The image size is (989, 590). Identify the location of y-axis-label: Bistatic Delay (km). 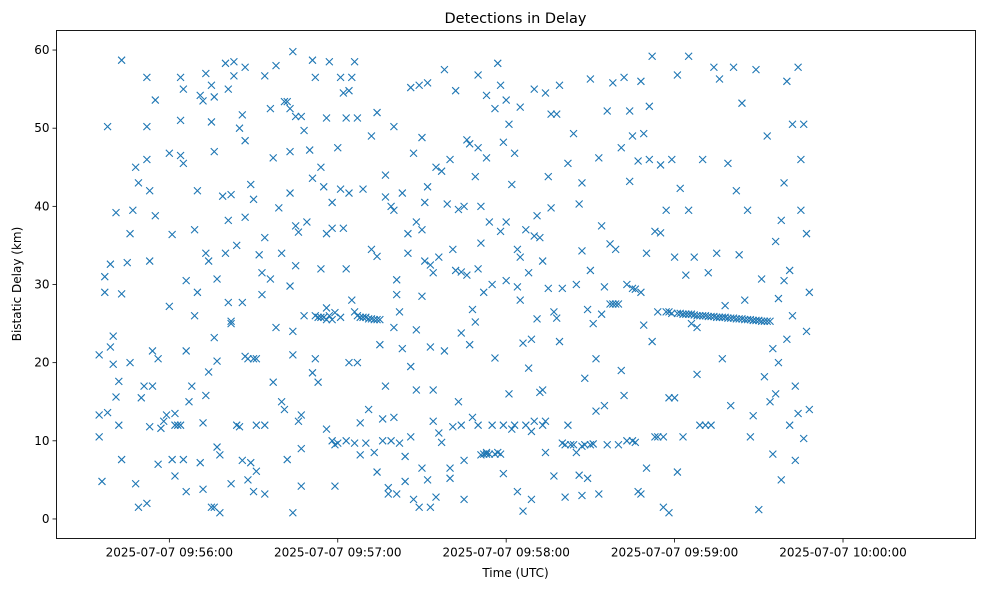
(17, 284).